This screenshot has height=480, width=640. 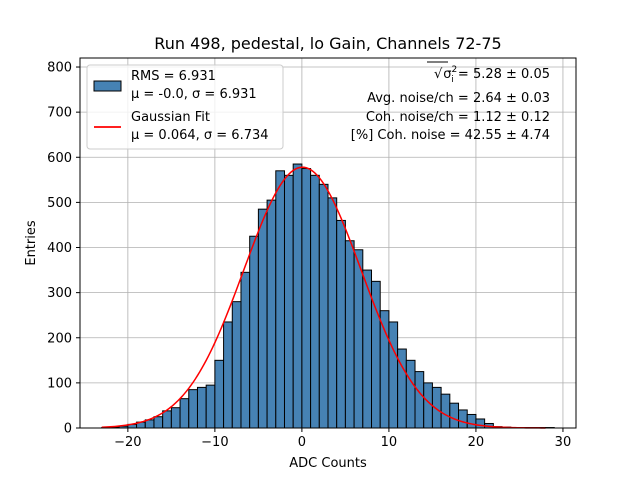 I want to click on y-axis-ticks: 0 100 200 300 400 500 600 700 800, so click(x=63, y=249).